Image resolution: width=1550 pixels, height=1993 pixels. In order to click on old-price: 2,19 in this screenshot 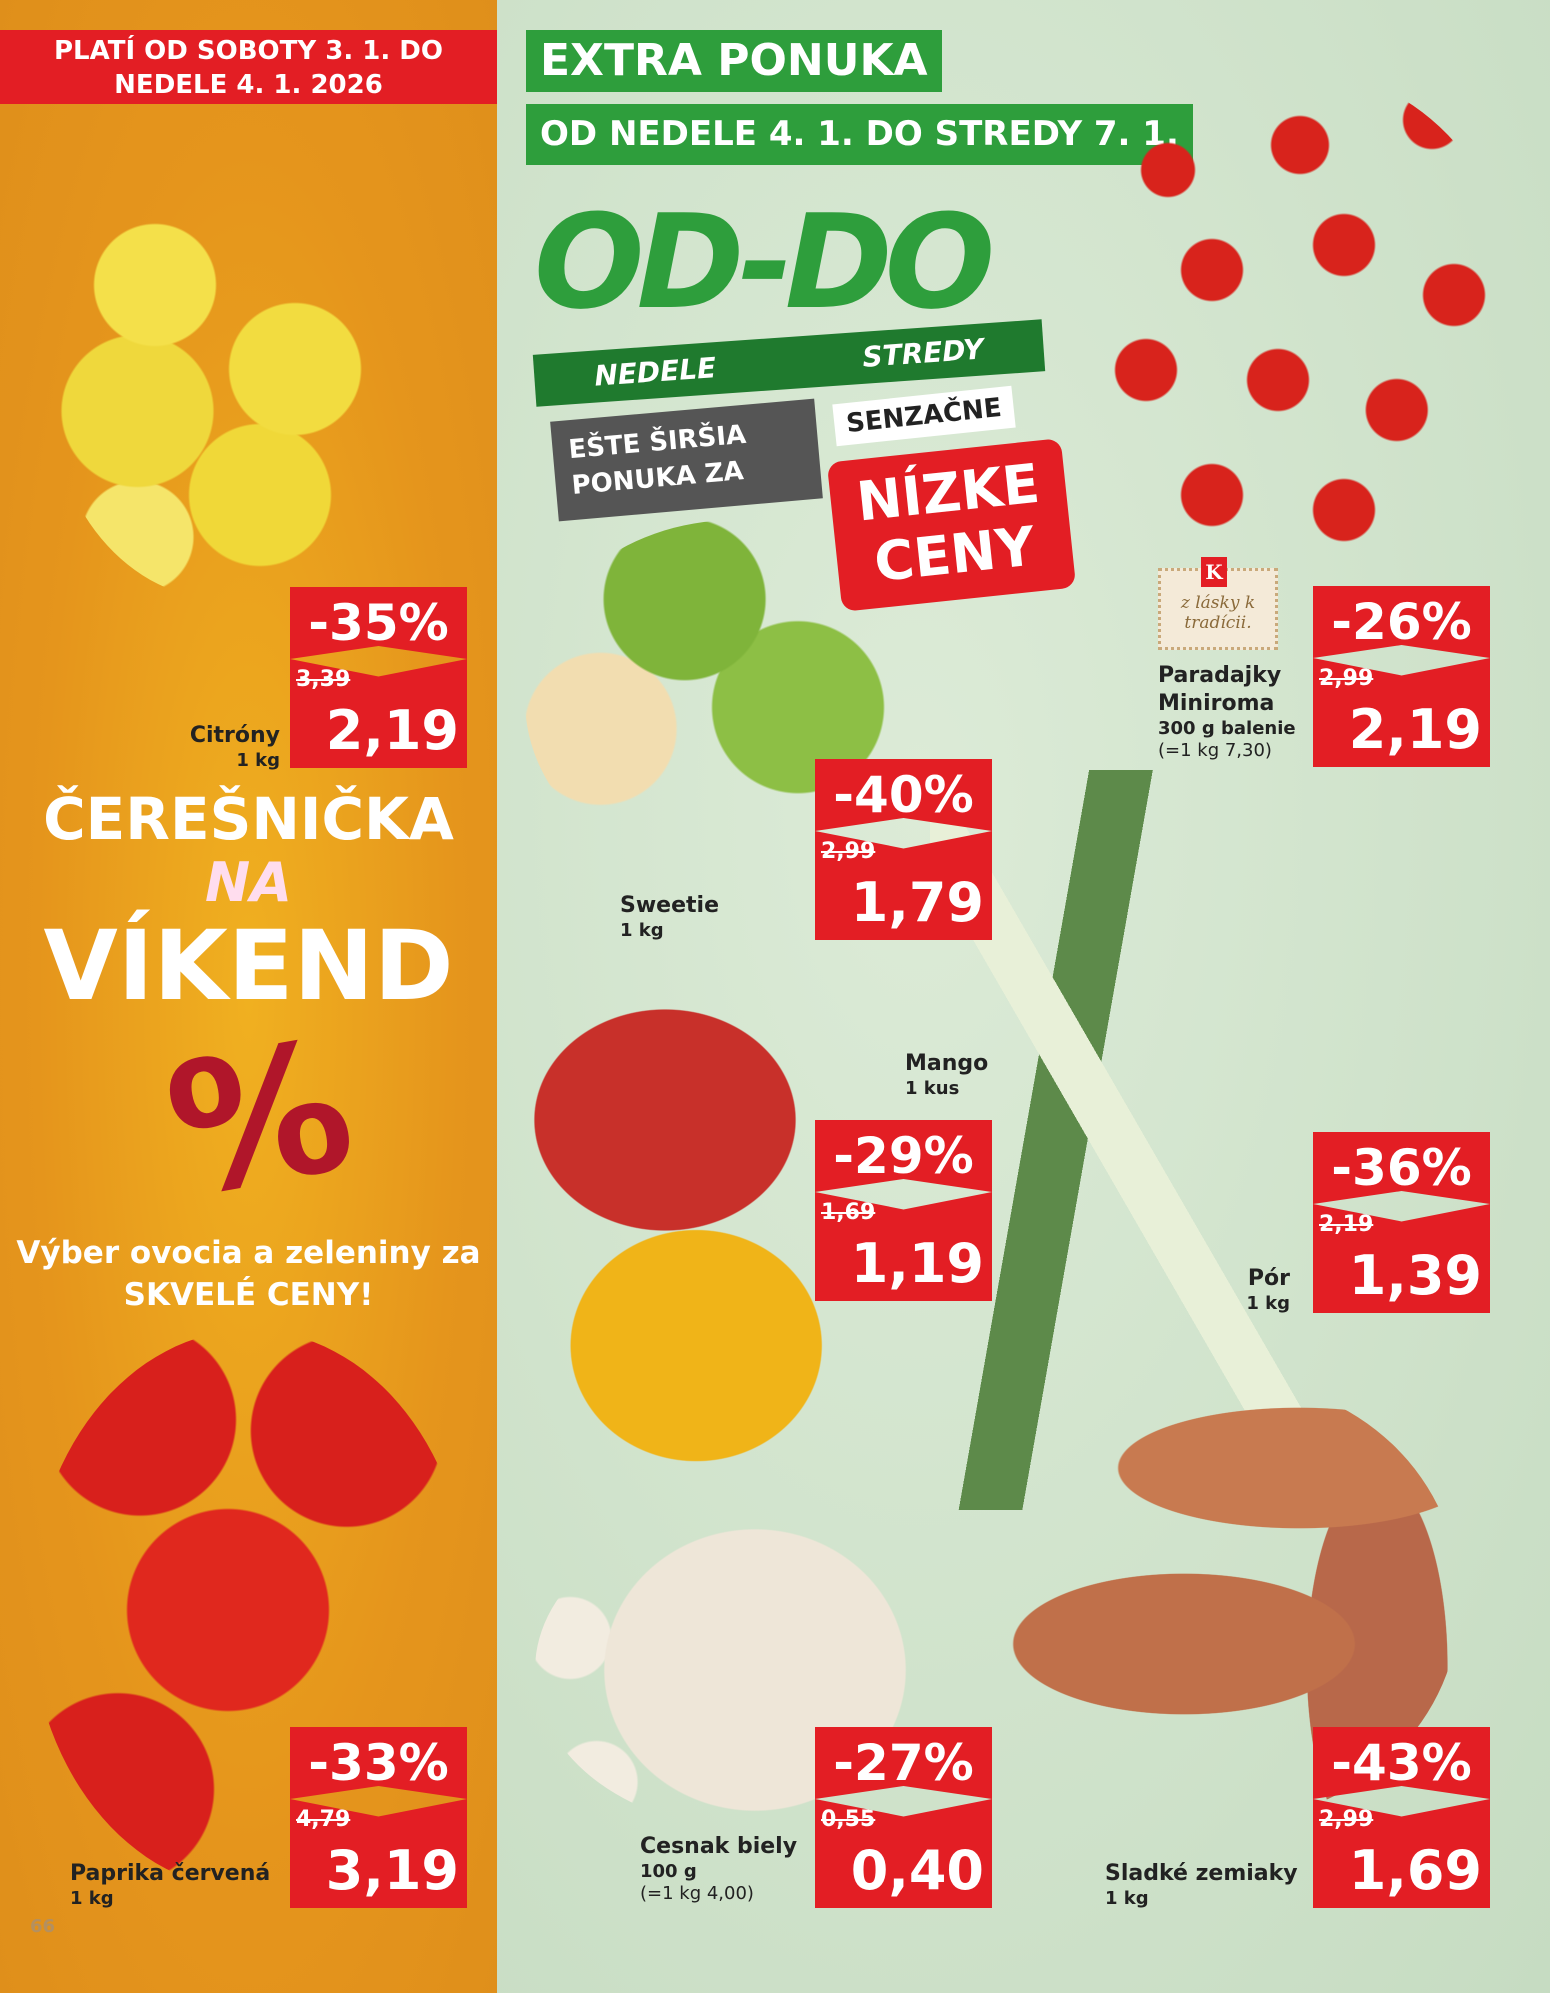, I will do `click(1346, 1224)`.